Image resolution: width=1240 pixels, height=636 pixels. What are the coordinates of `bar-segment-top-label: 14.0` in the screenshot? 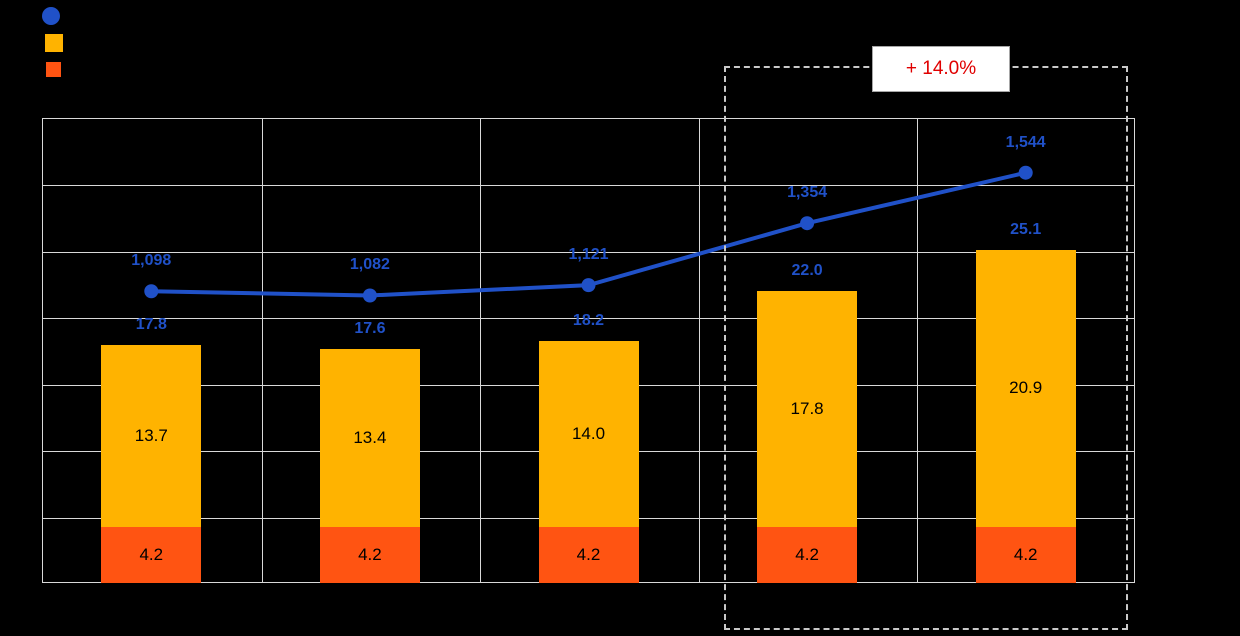 It's located at (588, 434).